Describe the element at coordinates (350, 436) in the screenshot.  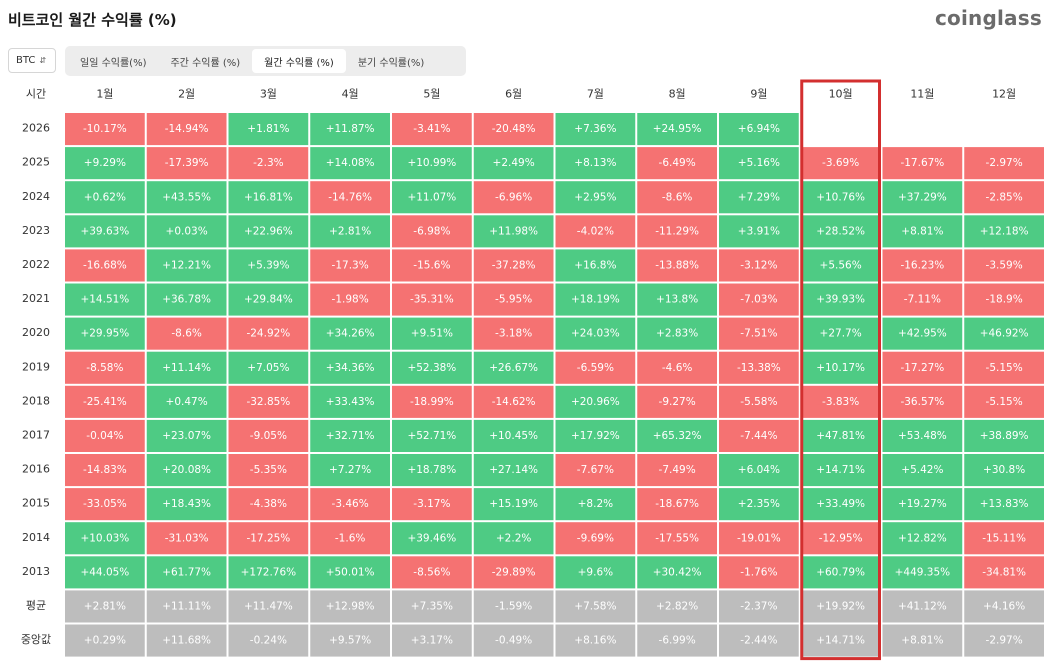
I see `cell-value: +32.71%` at that location.